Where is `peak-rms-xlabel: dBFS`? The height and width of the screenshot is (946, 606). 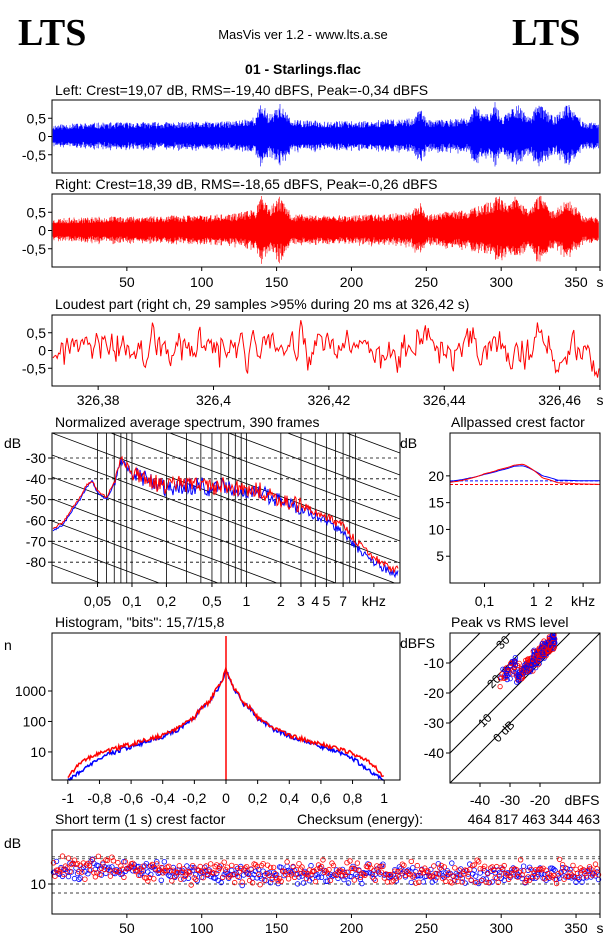 peak-rms-xlabel: dBFS is located at coordinates (581, 800).